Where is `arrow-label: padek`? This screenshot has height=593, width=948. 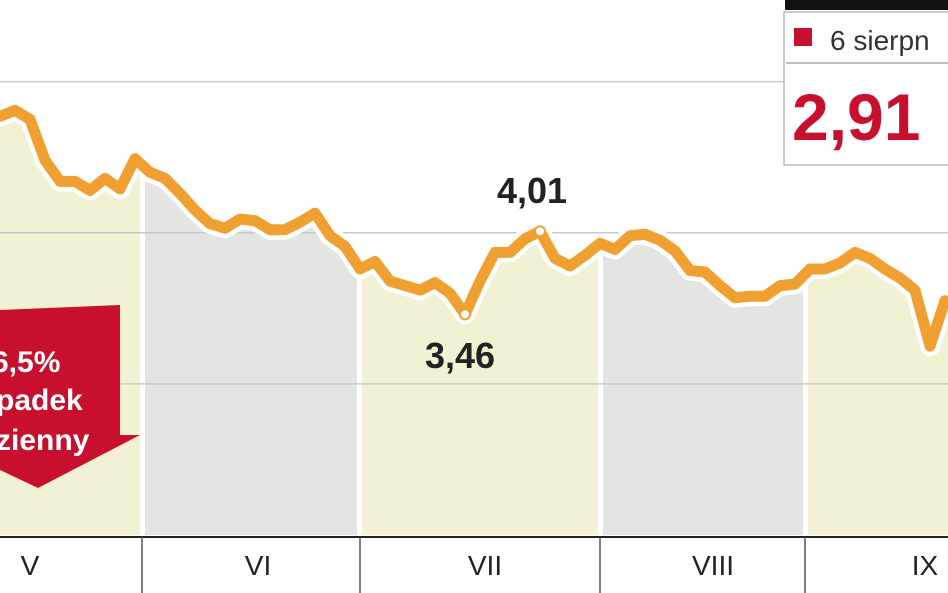
arrow-label: padek is located at coordinates (41, 400).